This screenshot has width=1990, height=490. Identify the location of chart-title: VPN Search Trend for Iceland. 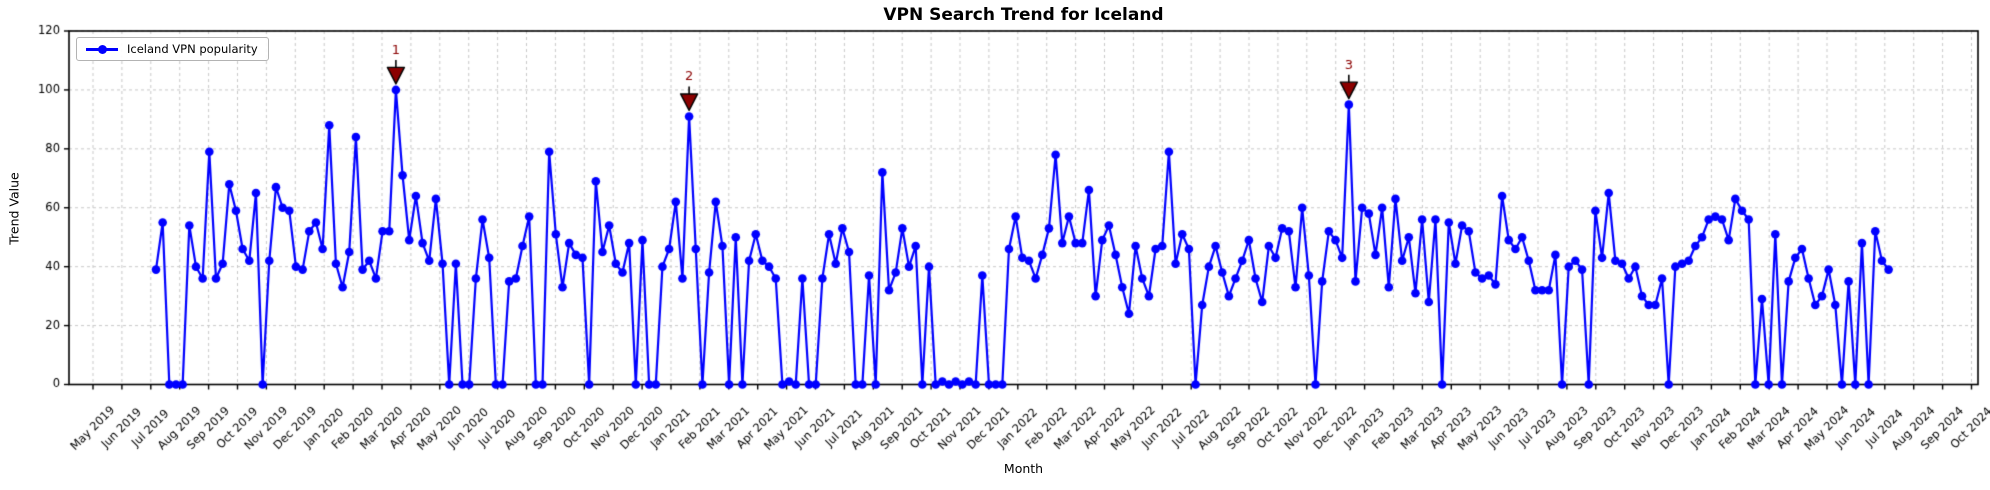
(1023, 15).